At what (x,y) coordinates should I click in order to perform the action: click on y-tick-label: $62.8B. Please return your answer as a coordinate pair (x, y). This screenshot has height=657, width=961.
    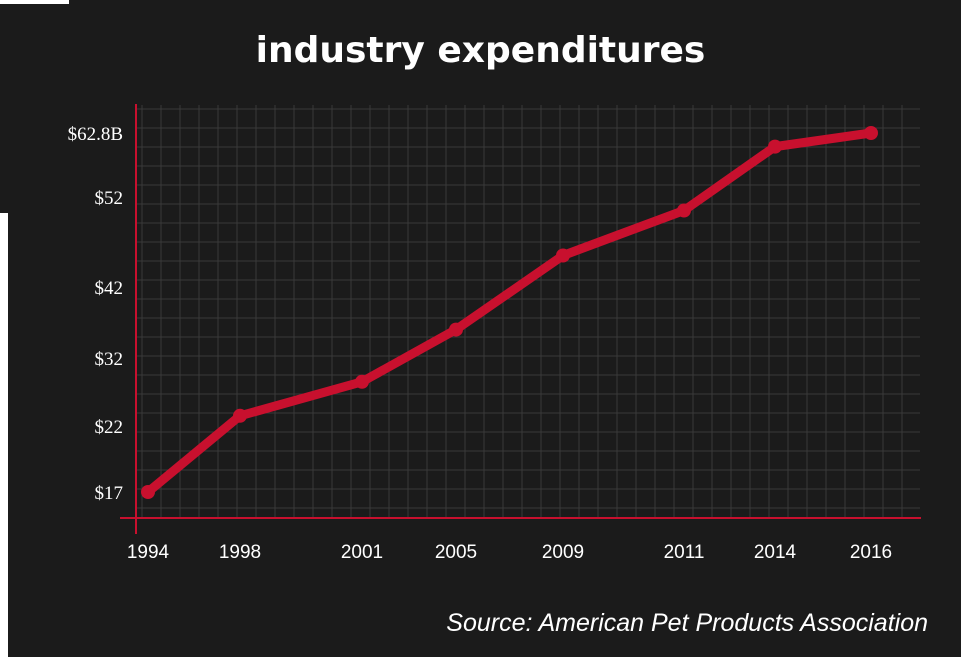
    Looking at the image, I should click on (95, 134).